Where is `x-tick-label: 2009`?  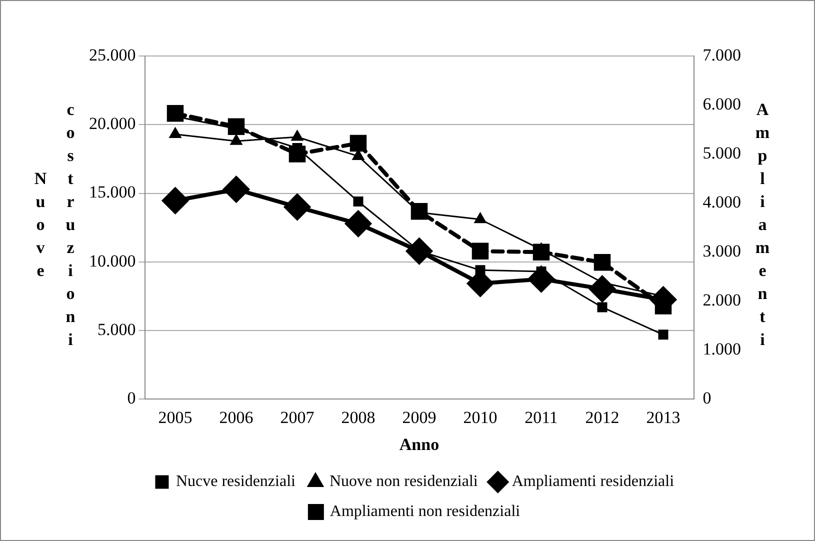
x-tick-label: 2009 is located at coordinates (419, 417).